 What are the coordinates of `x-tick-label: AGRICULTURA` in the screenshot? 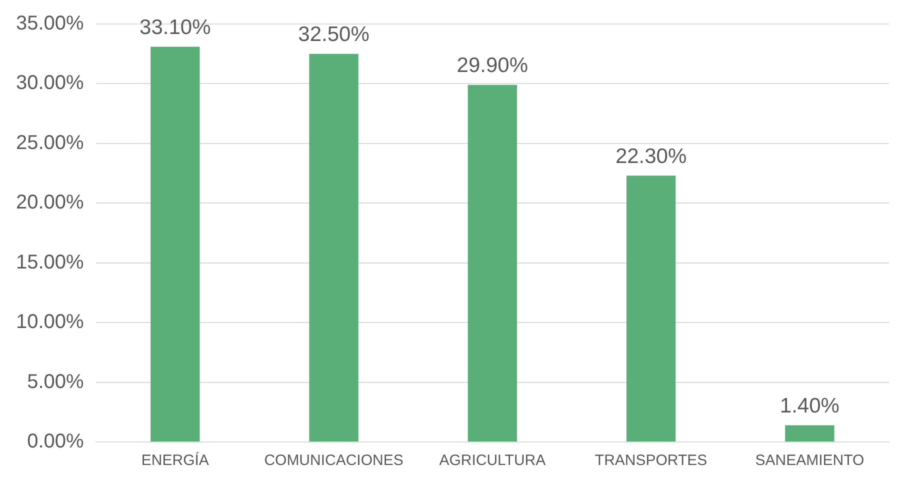 It's located at (492, 461).